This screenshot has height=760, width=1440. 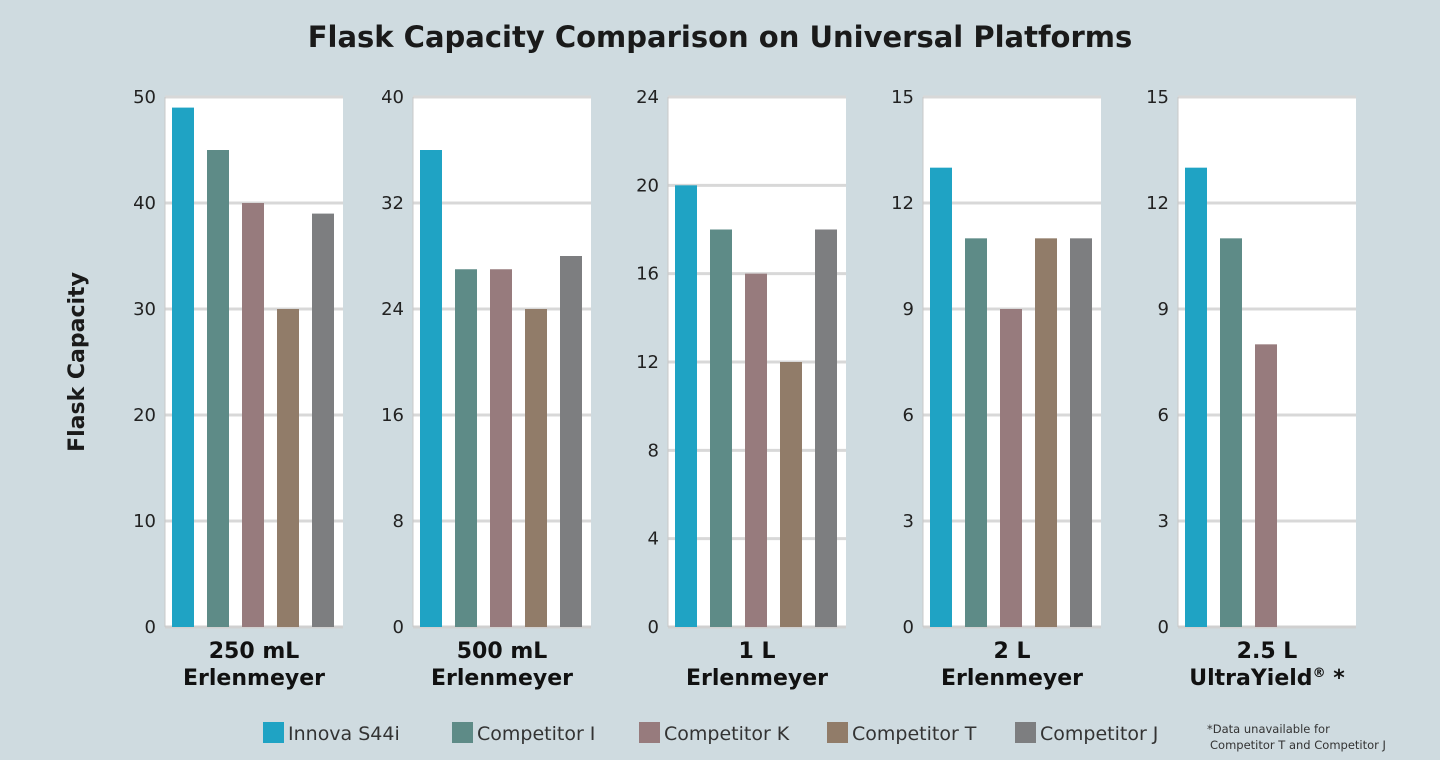 What do you see at coordinates (1250, 678) in the screenshot?
I see `category-name: UltraYield` at bounding box center [1250, 678].